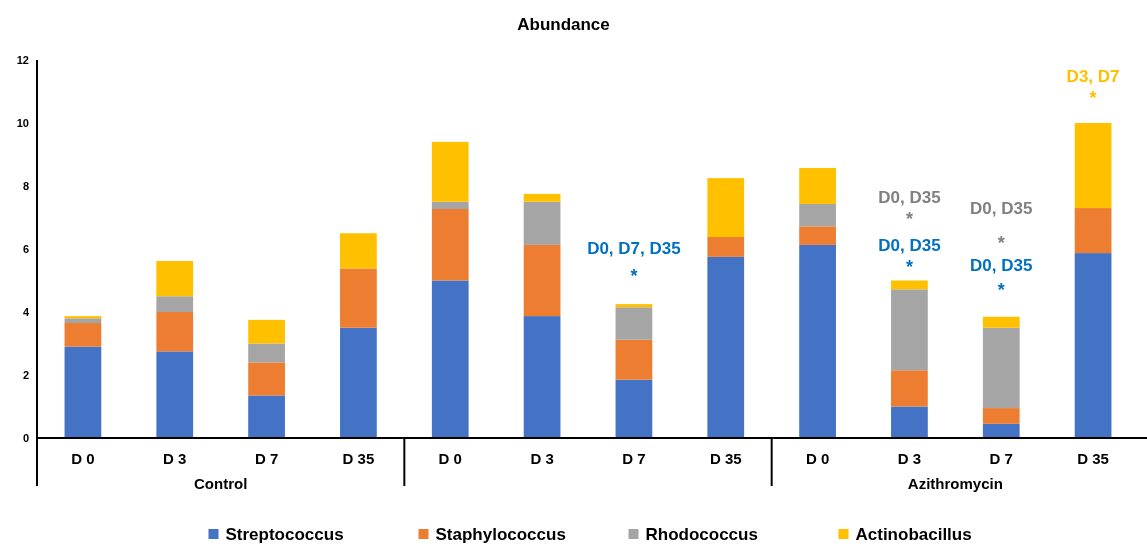  Describe the element at coordinates (913, 534) in the screenshot. I see `legend-label: Actinobacillus` at that location.